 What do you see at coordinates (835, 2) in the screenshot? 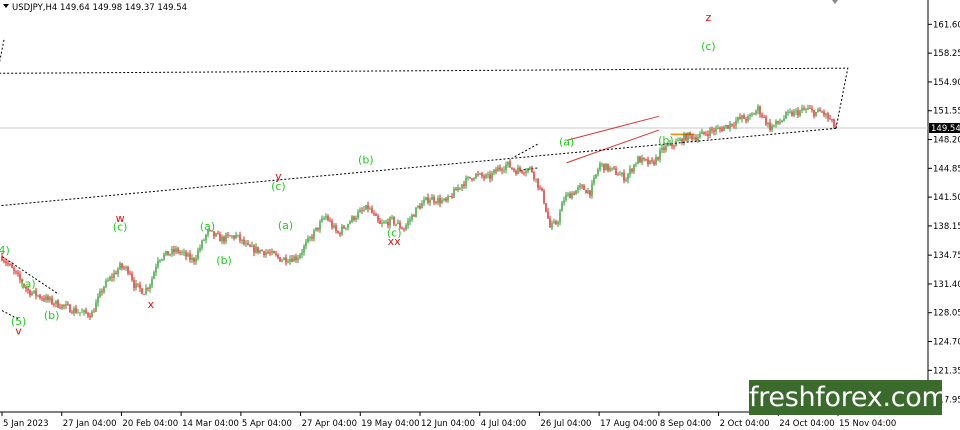
I see `shift-marker-icon` at bounding box center [835, 2].